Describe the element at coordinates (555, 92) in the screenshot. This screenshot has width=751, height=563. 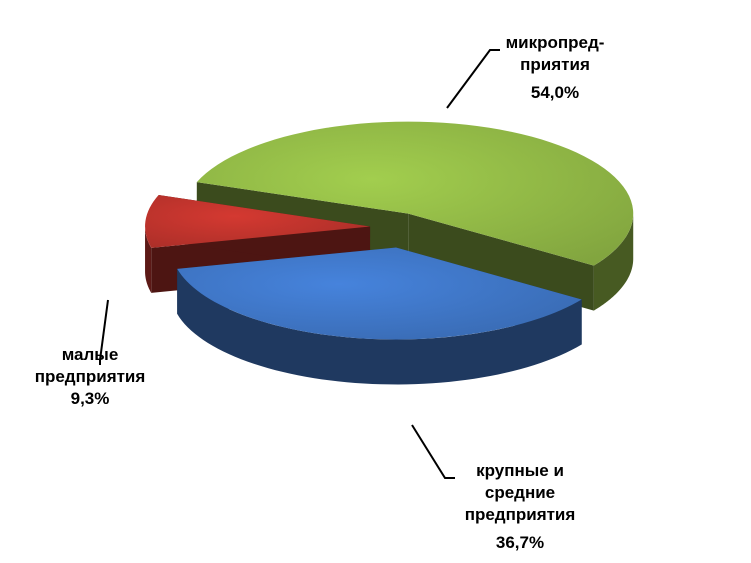
I see `value-label: 54,0%` at that location.